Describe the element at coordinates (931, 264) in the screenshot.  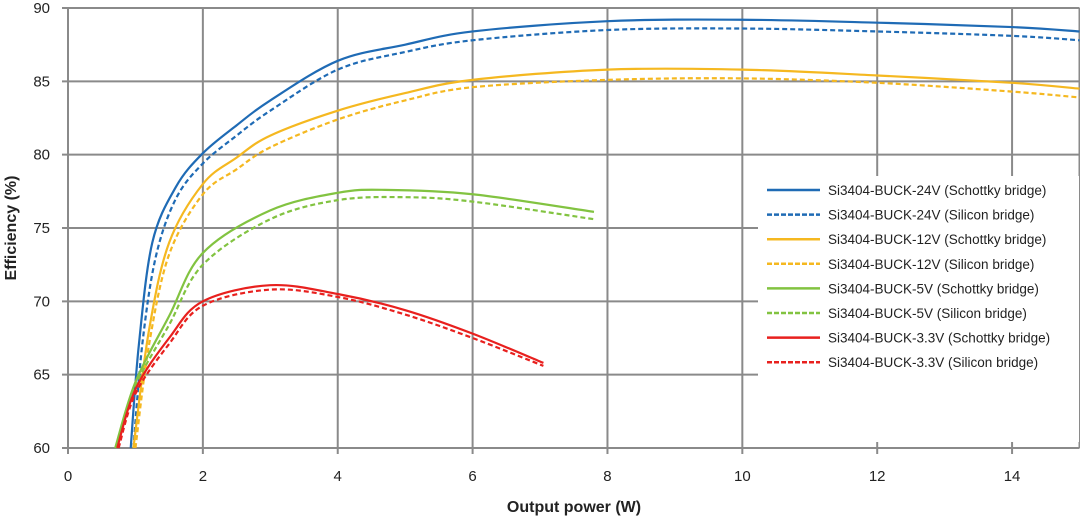
I see `legend-label: Si3404-BUCK-12V (Silicon bridge)` at that location.